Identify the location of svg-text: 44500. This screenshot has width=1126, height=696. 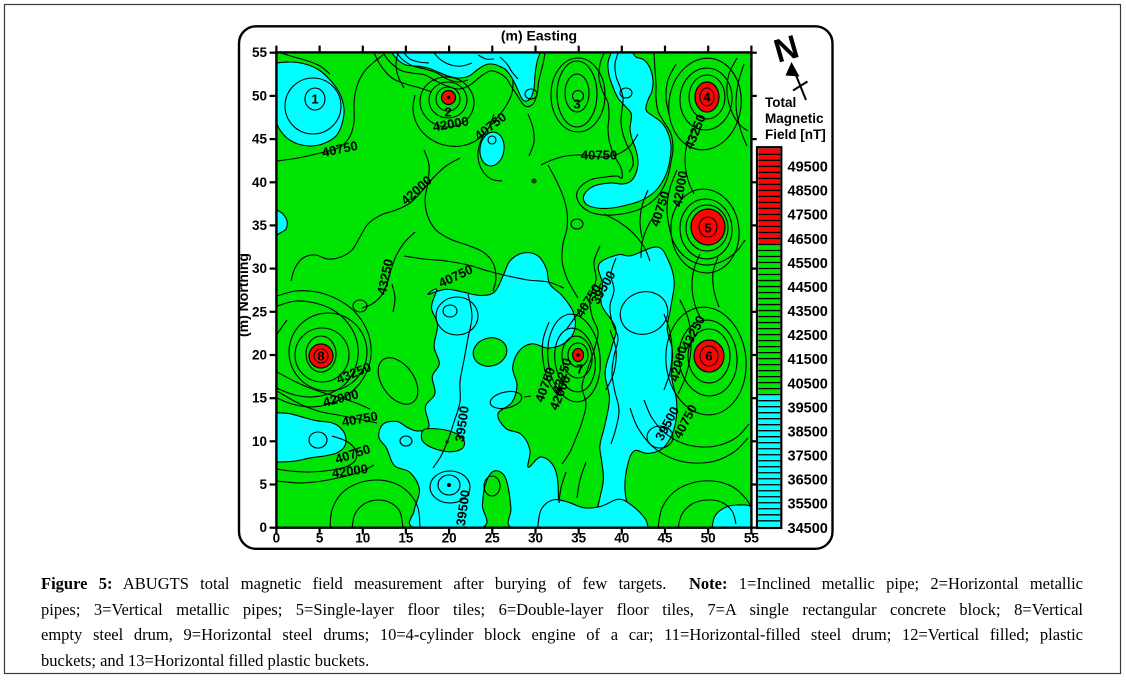
(808, 288).